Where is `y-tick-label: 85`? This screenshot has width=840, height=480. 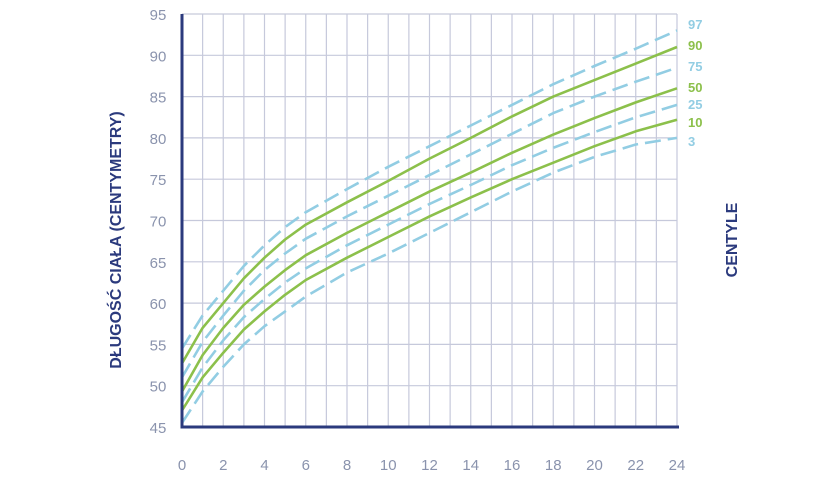 y-tick-label: 85 is located at coordinates (158, 98).